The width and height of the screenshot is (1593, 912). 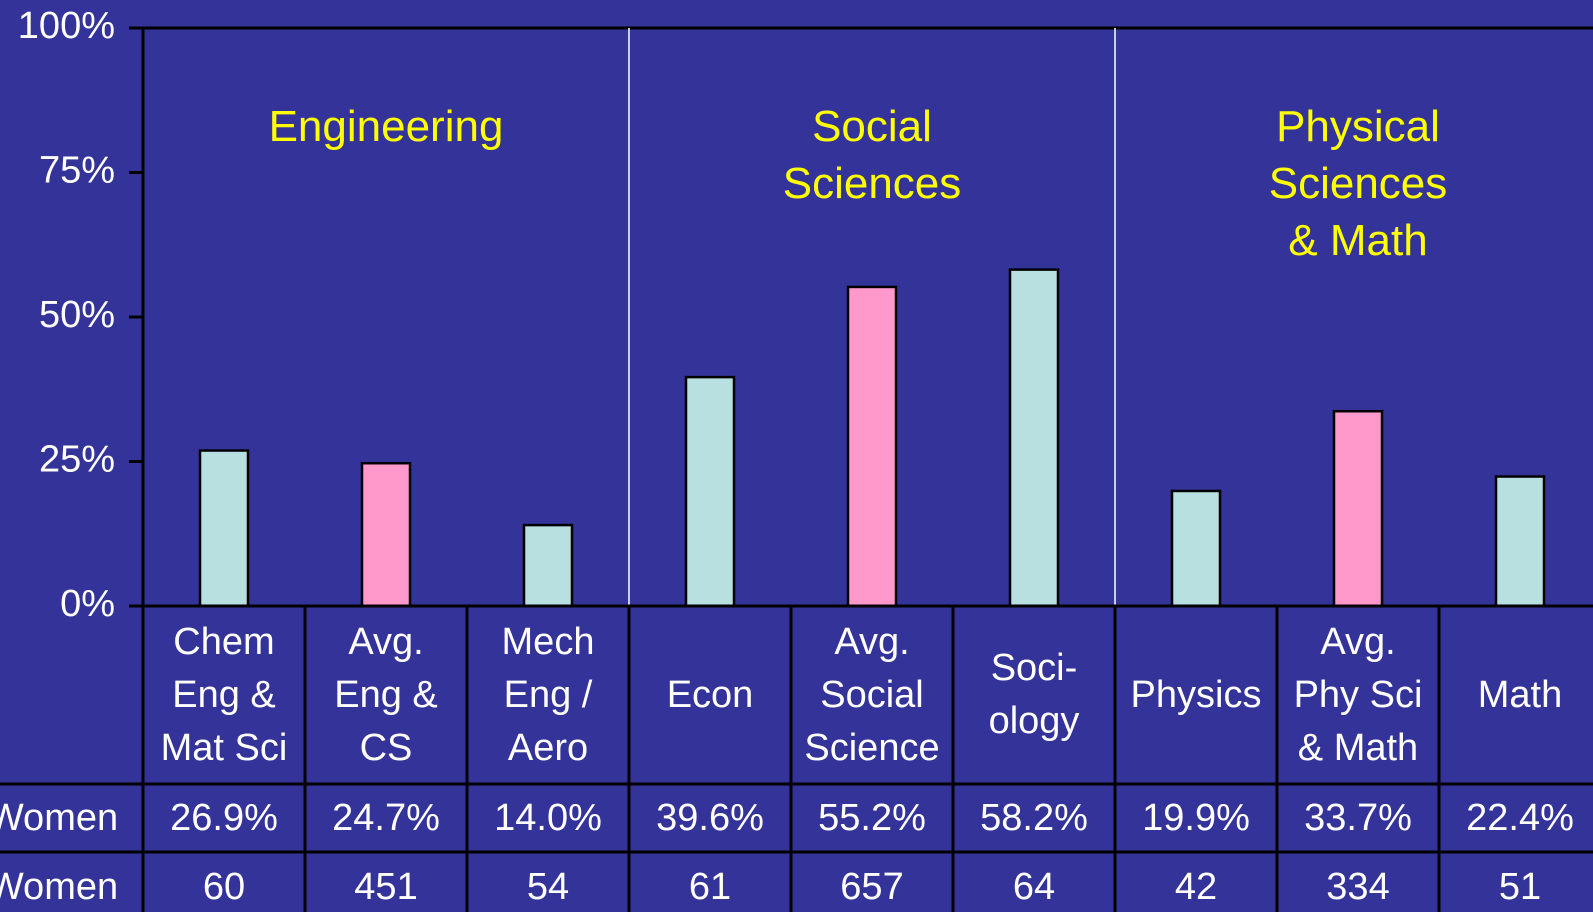 I want to click on category-label: Avg. Social Science, so click(x=872, y=694).